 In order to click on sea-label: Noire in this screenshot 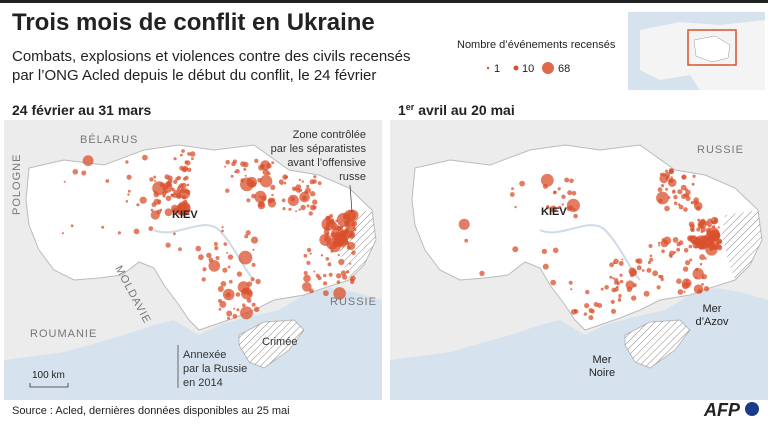, I will do `click(602, 373)`.